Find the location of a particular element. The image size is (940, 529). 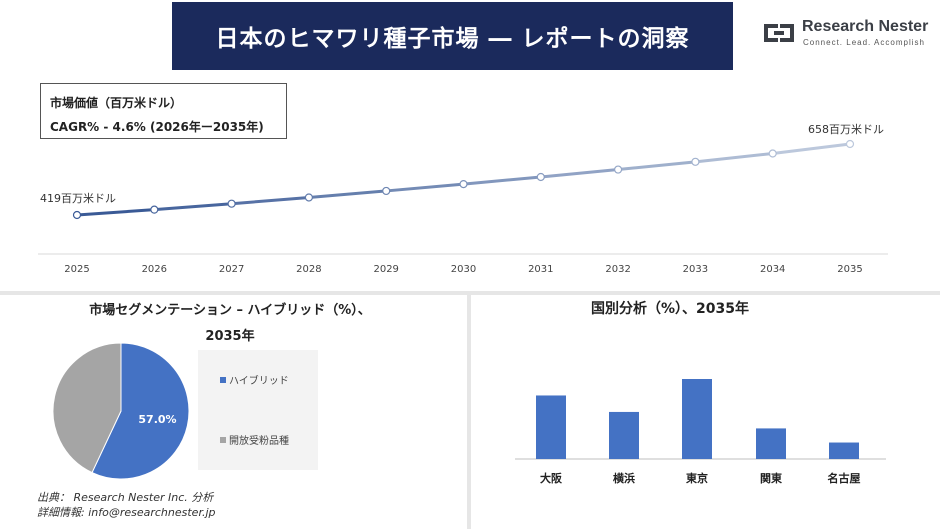

country-analysis-title: 国別分析（%）、2035年 is located at coordinates (670, 309).